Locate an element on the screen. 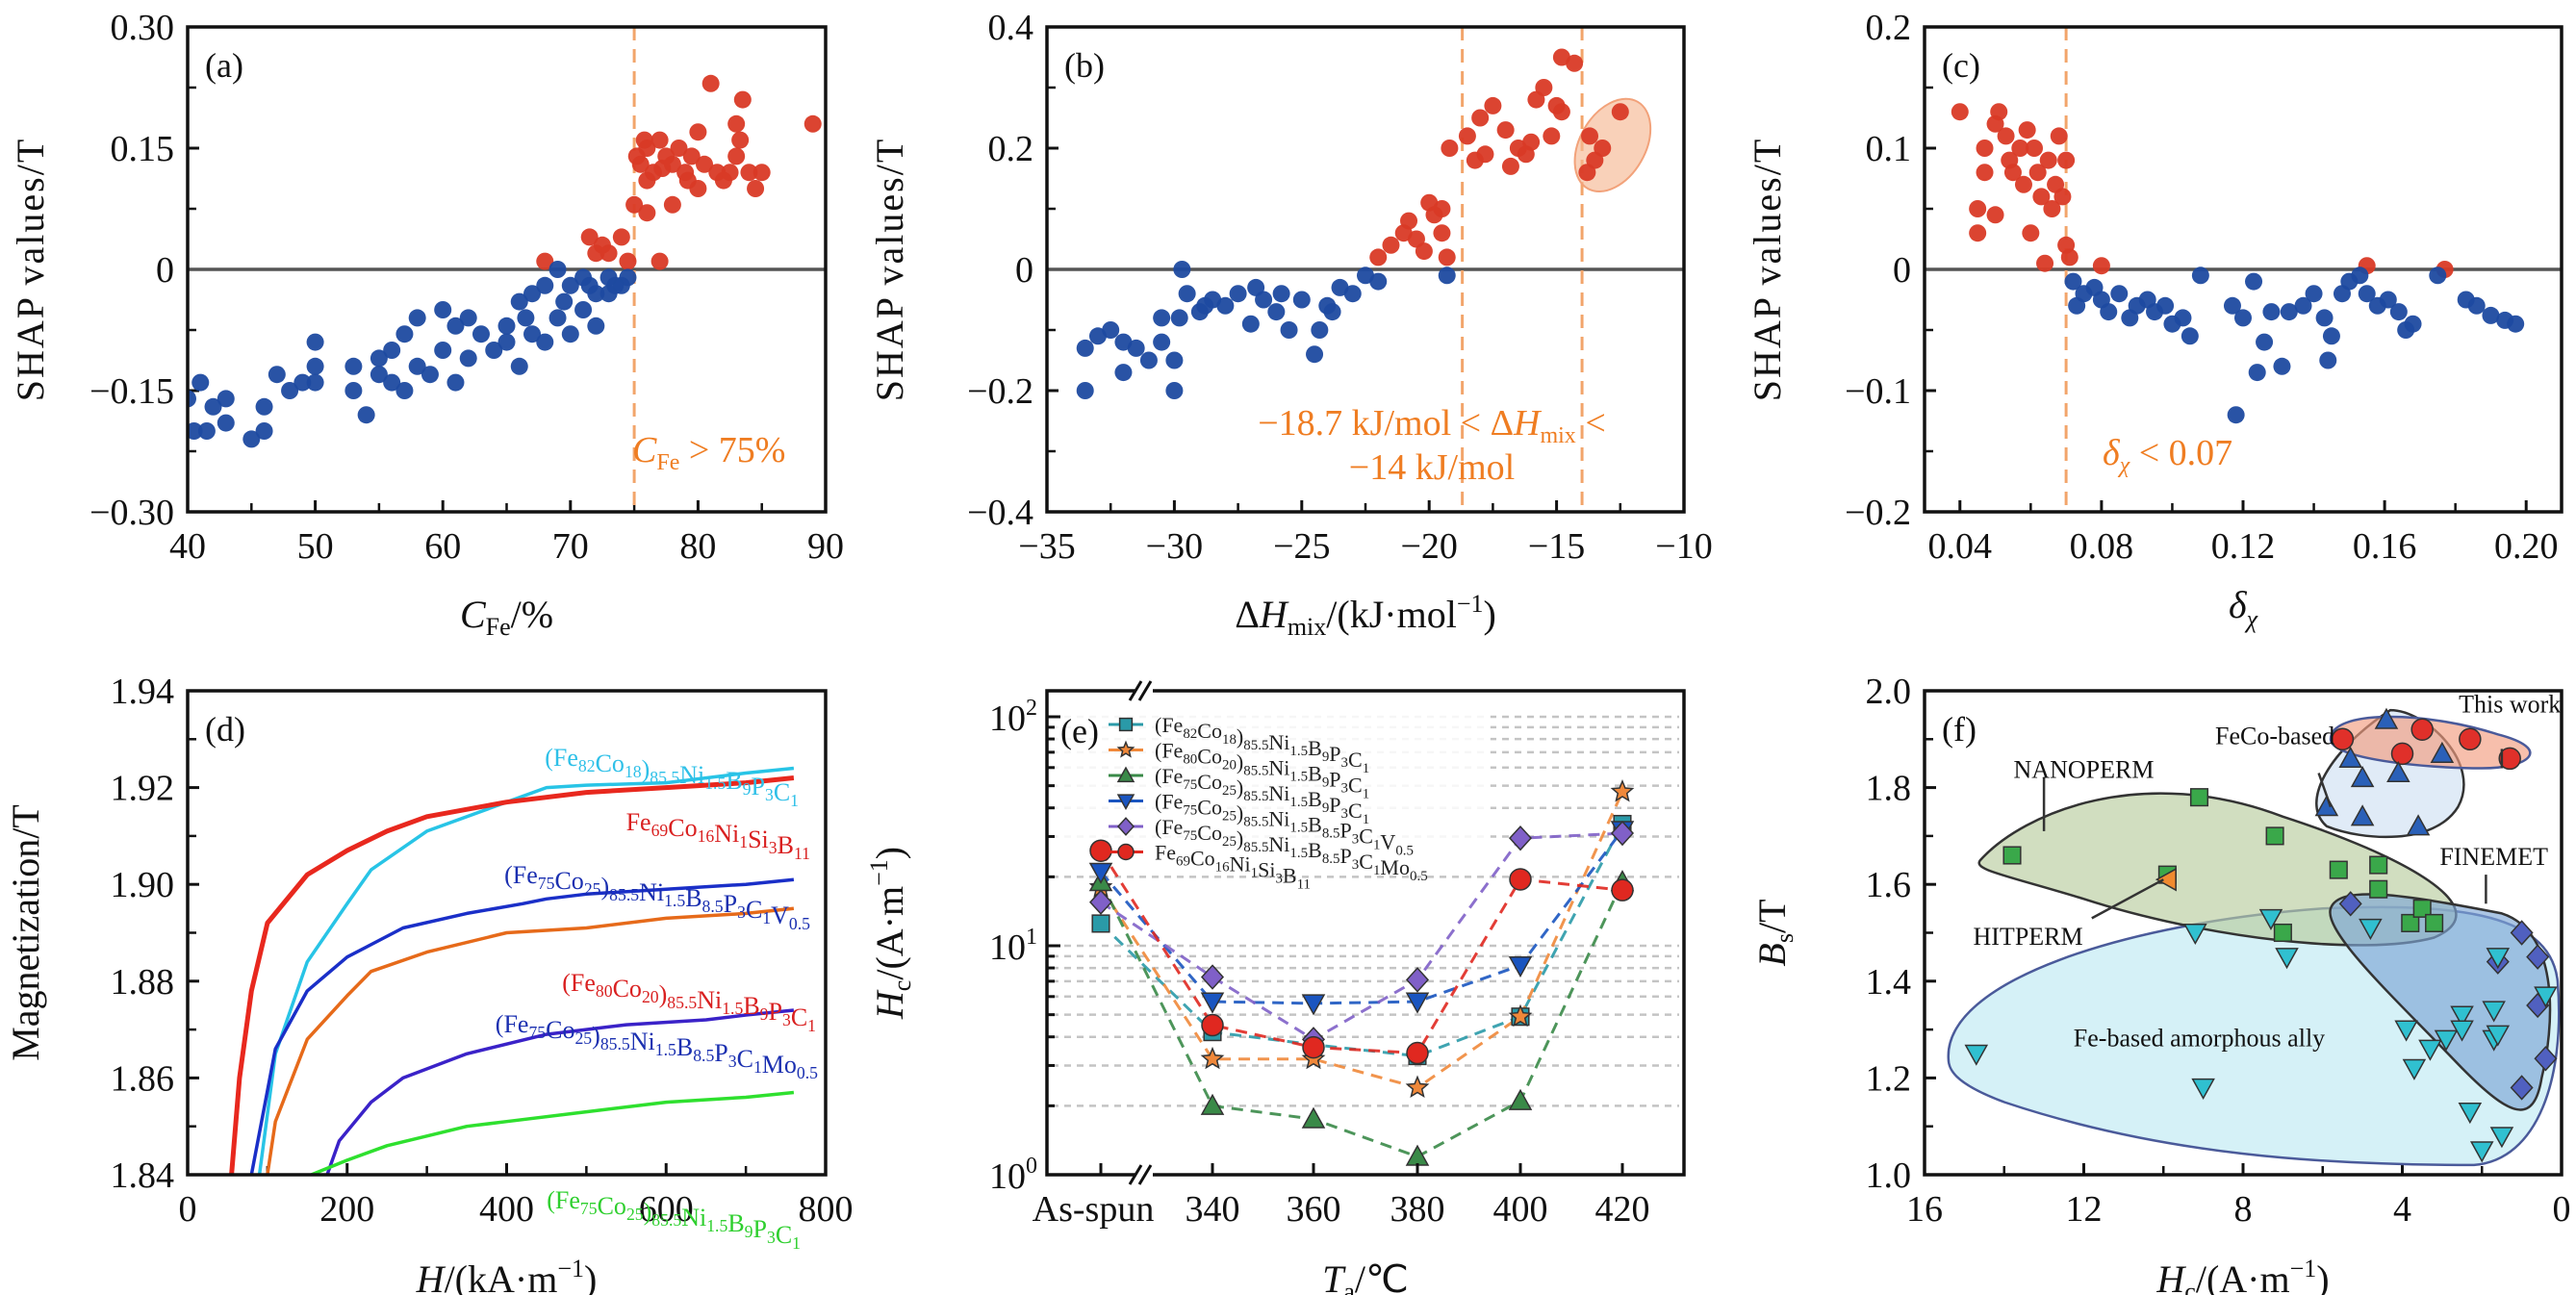  region-label-this-work: This work is located at coordinates (2510, 705).